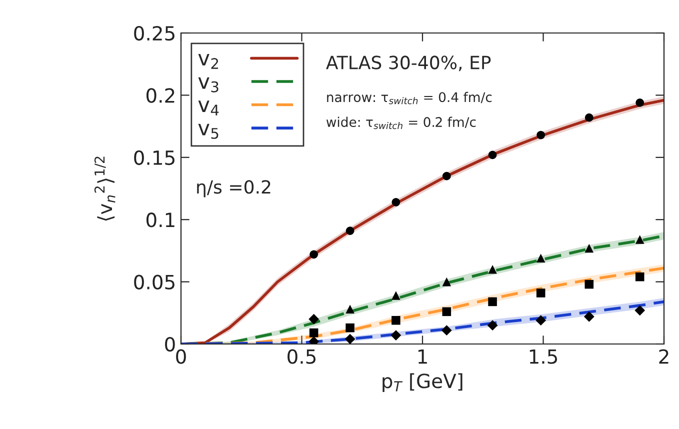 The image size is (679, 429). I want to click on y-tick-label: 0, so click(170, 344).